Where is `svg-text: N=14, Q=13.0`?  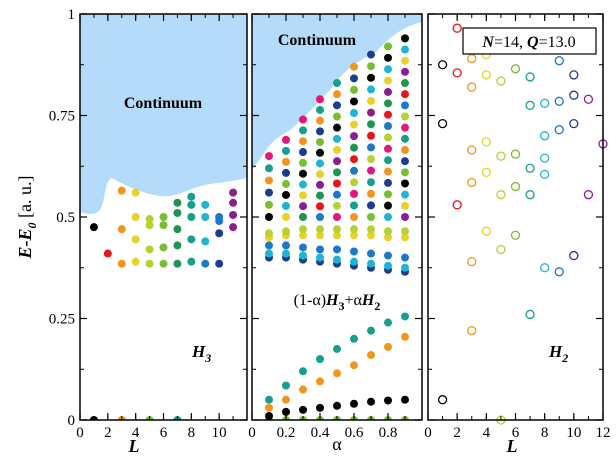 svg-text: N=14, Q=13.0 is located at coordinates (528, 42).